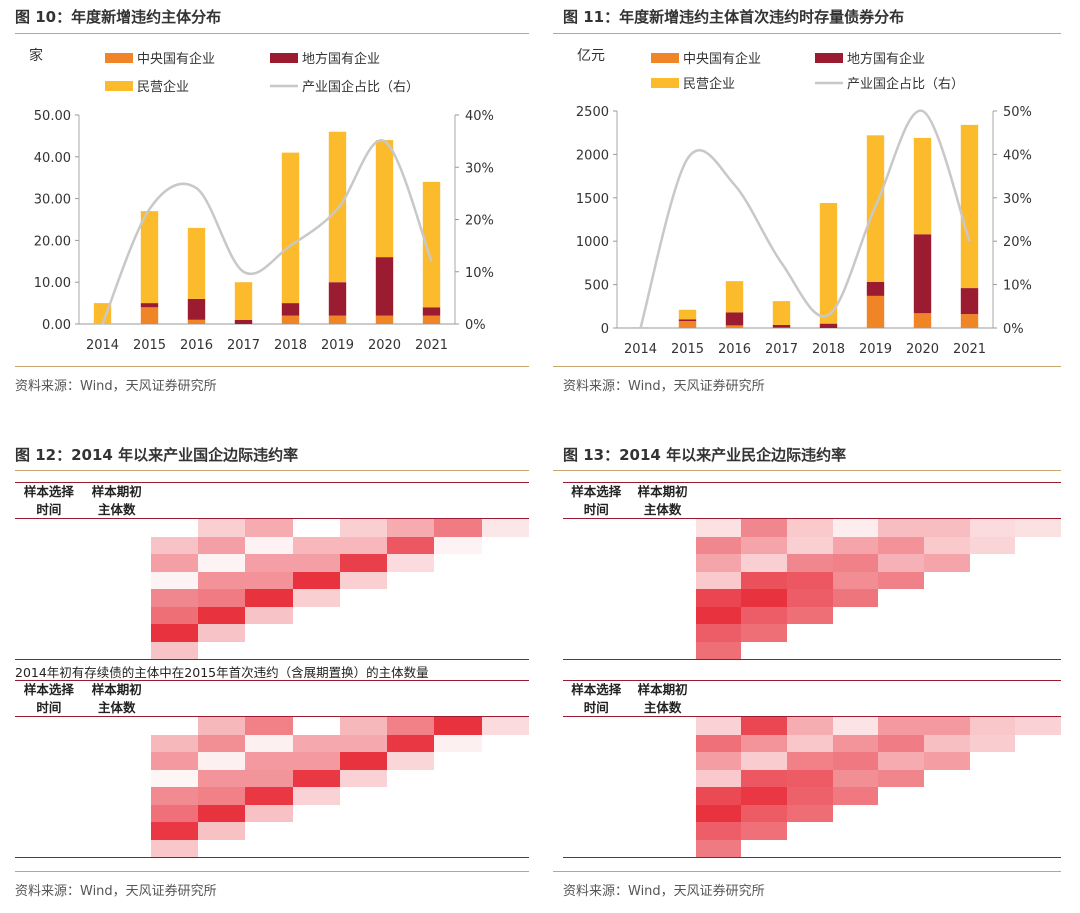  I want to click on fig10-title: 图 10：年度新增违约主体分布, so click(118, 17).